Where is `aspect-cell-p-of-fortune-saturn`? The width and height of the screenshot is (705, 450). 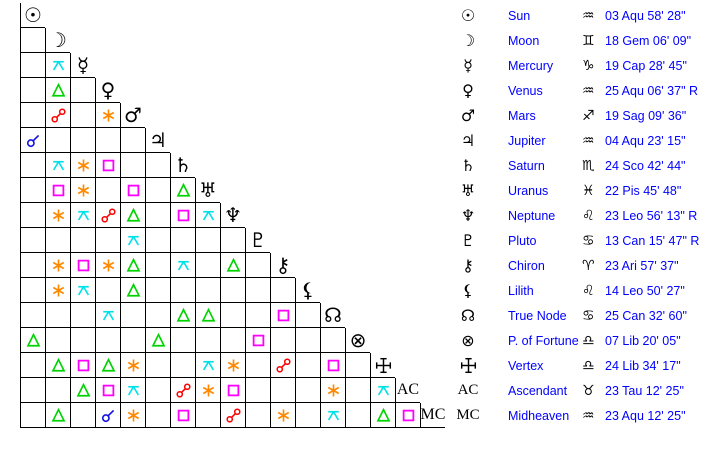
aspect-cell-p-of-fortune-saturn is located at coordinates (182, 340).